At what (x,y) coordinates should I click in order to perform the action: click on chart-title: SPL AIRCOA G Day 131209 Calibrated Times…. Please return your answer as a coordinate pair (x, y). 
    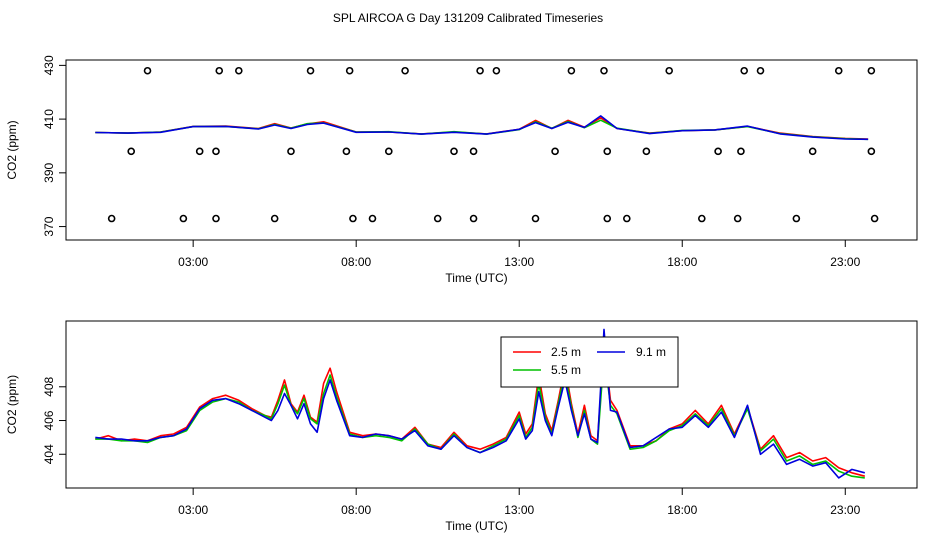
    Looking at the image, I should click on (468, 18).